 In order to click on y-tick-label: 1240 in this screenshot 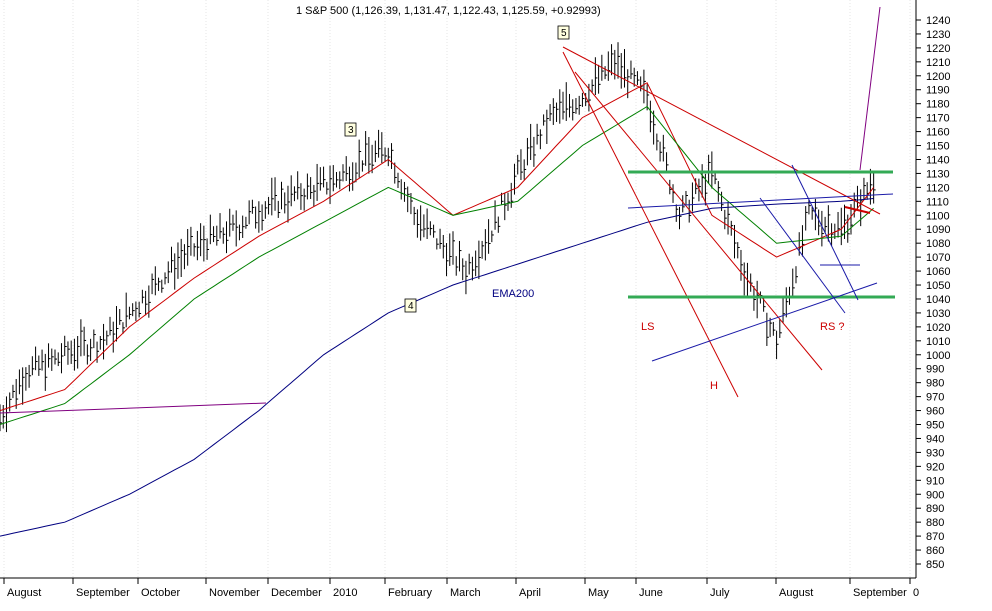, I will do `click(938, 21)`.